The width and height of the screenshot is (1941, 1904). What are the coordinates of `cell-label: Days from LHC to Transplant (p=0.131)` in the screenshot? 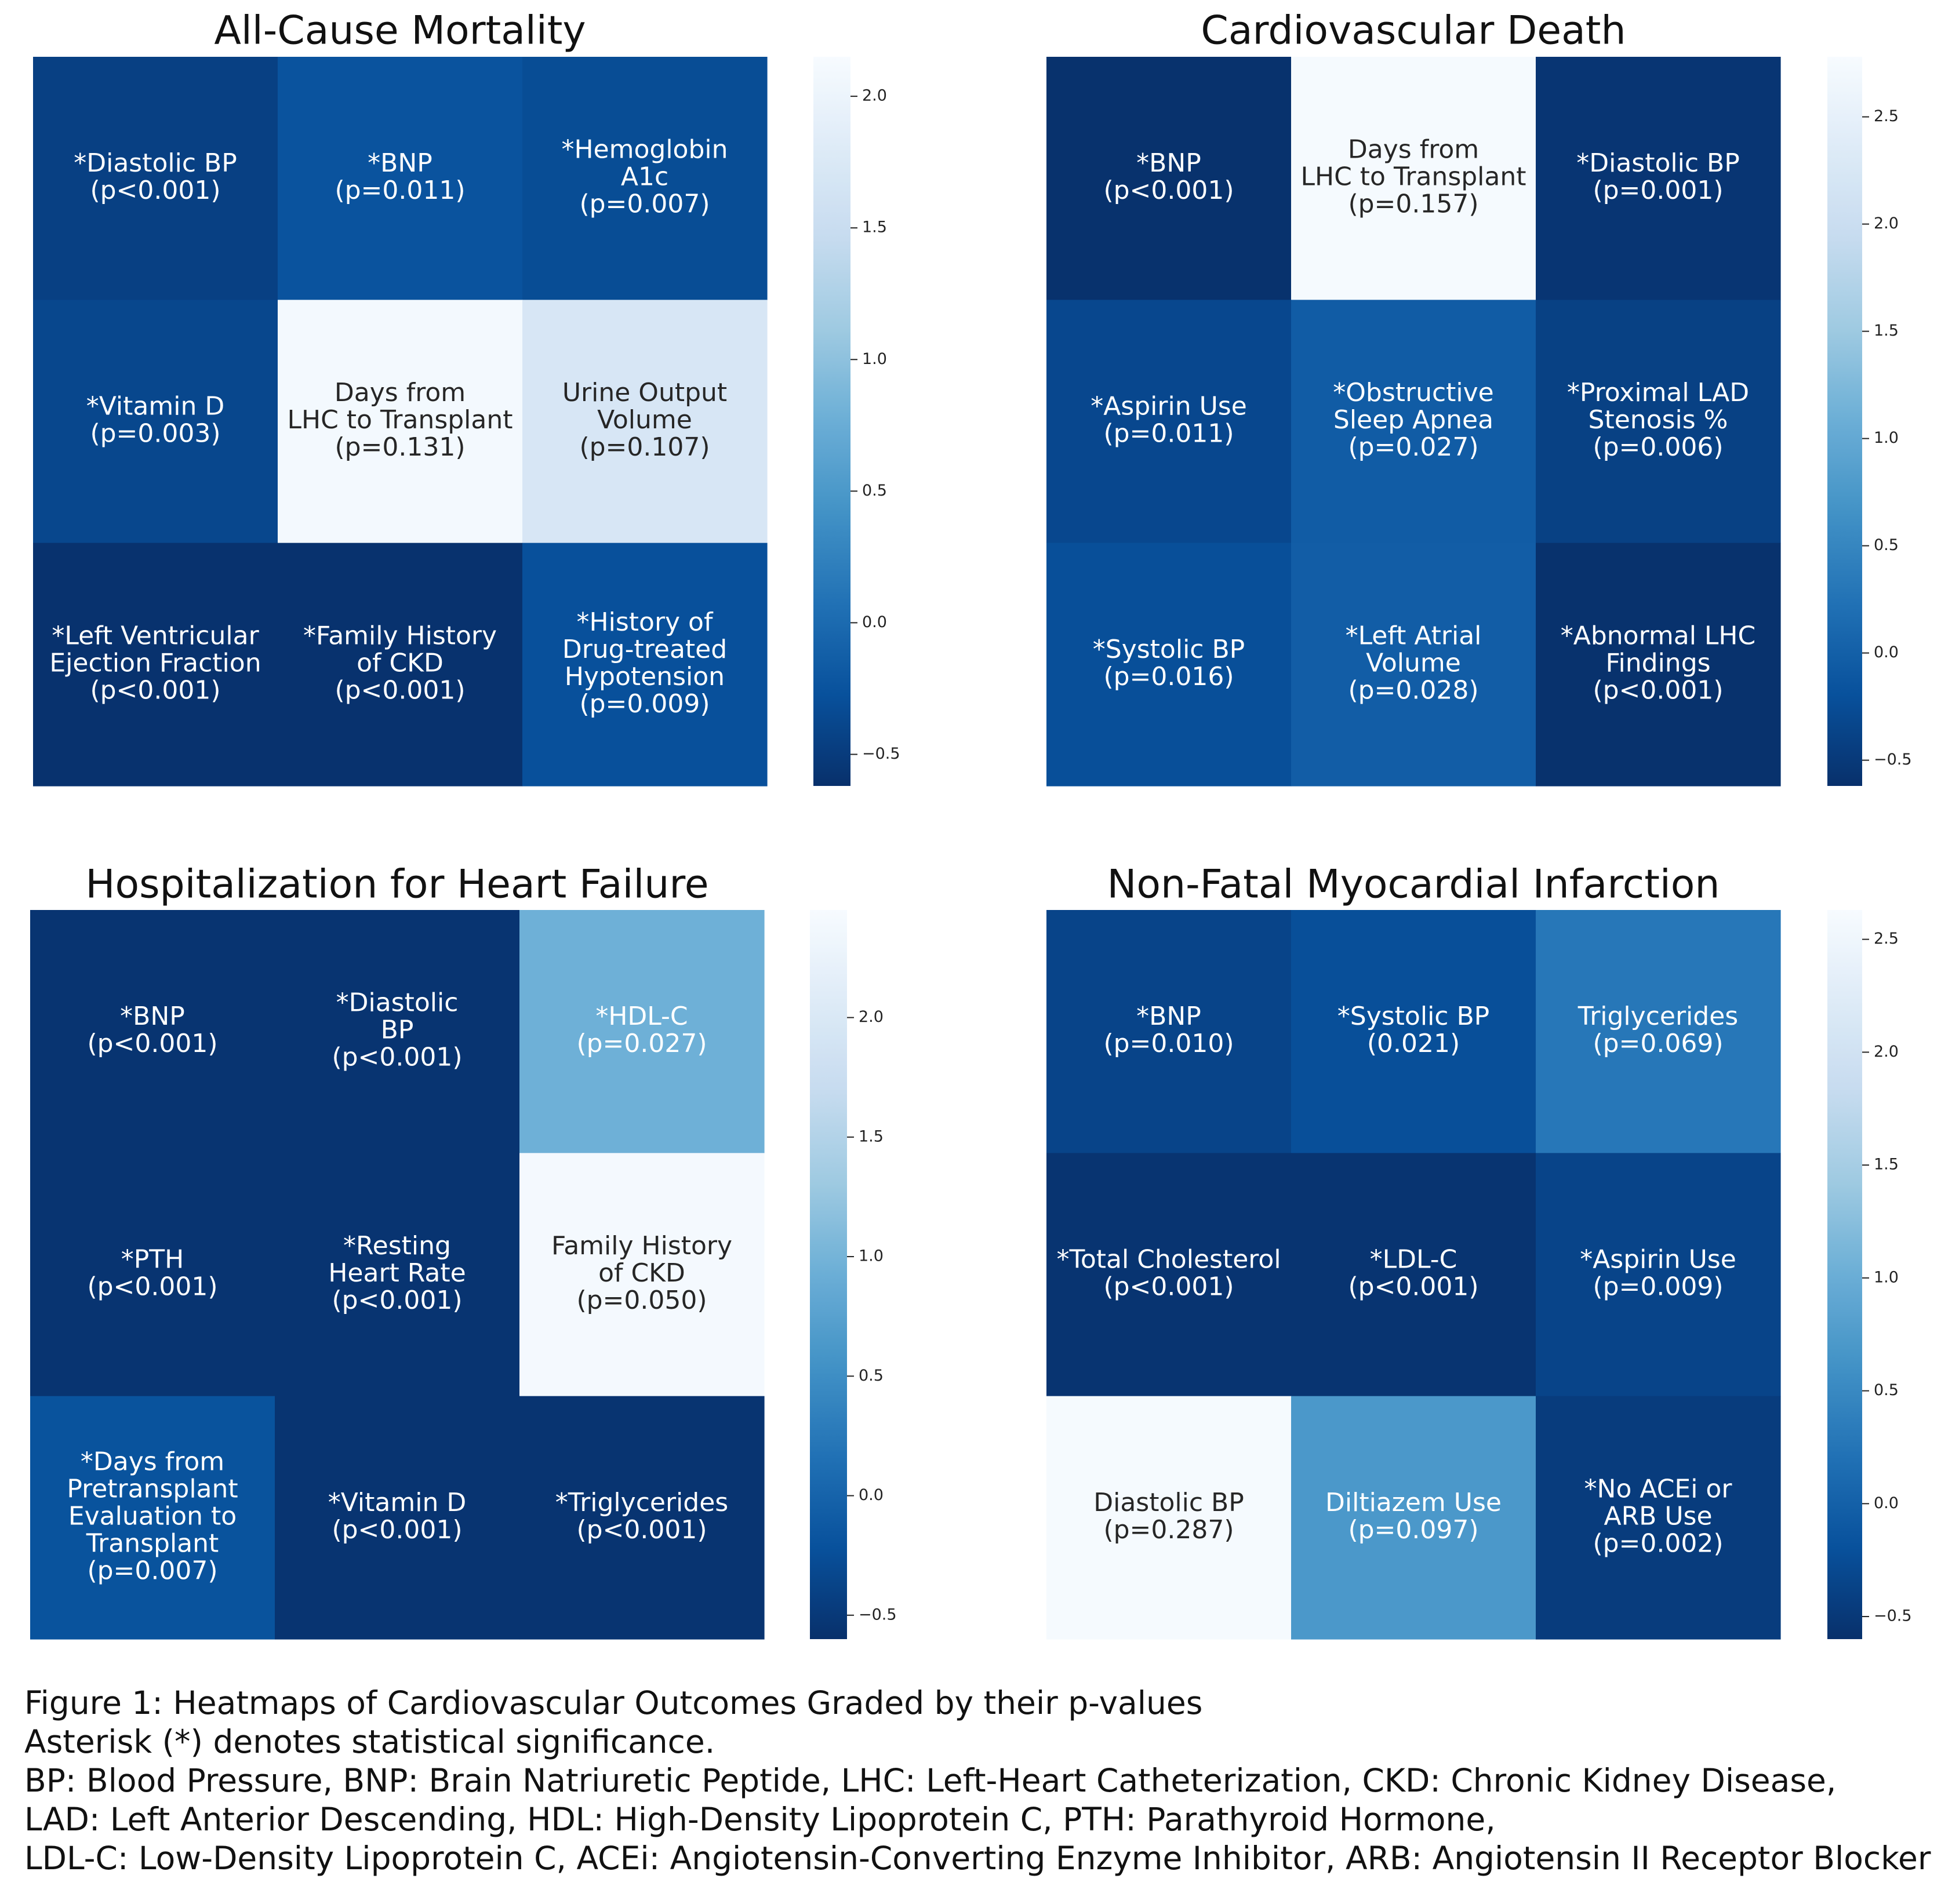 It's located at (401, 420).